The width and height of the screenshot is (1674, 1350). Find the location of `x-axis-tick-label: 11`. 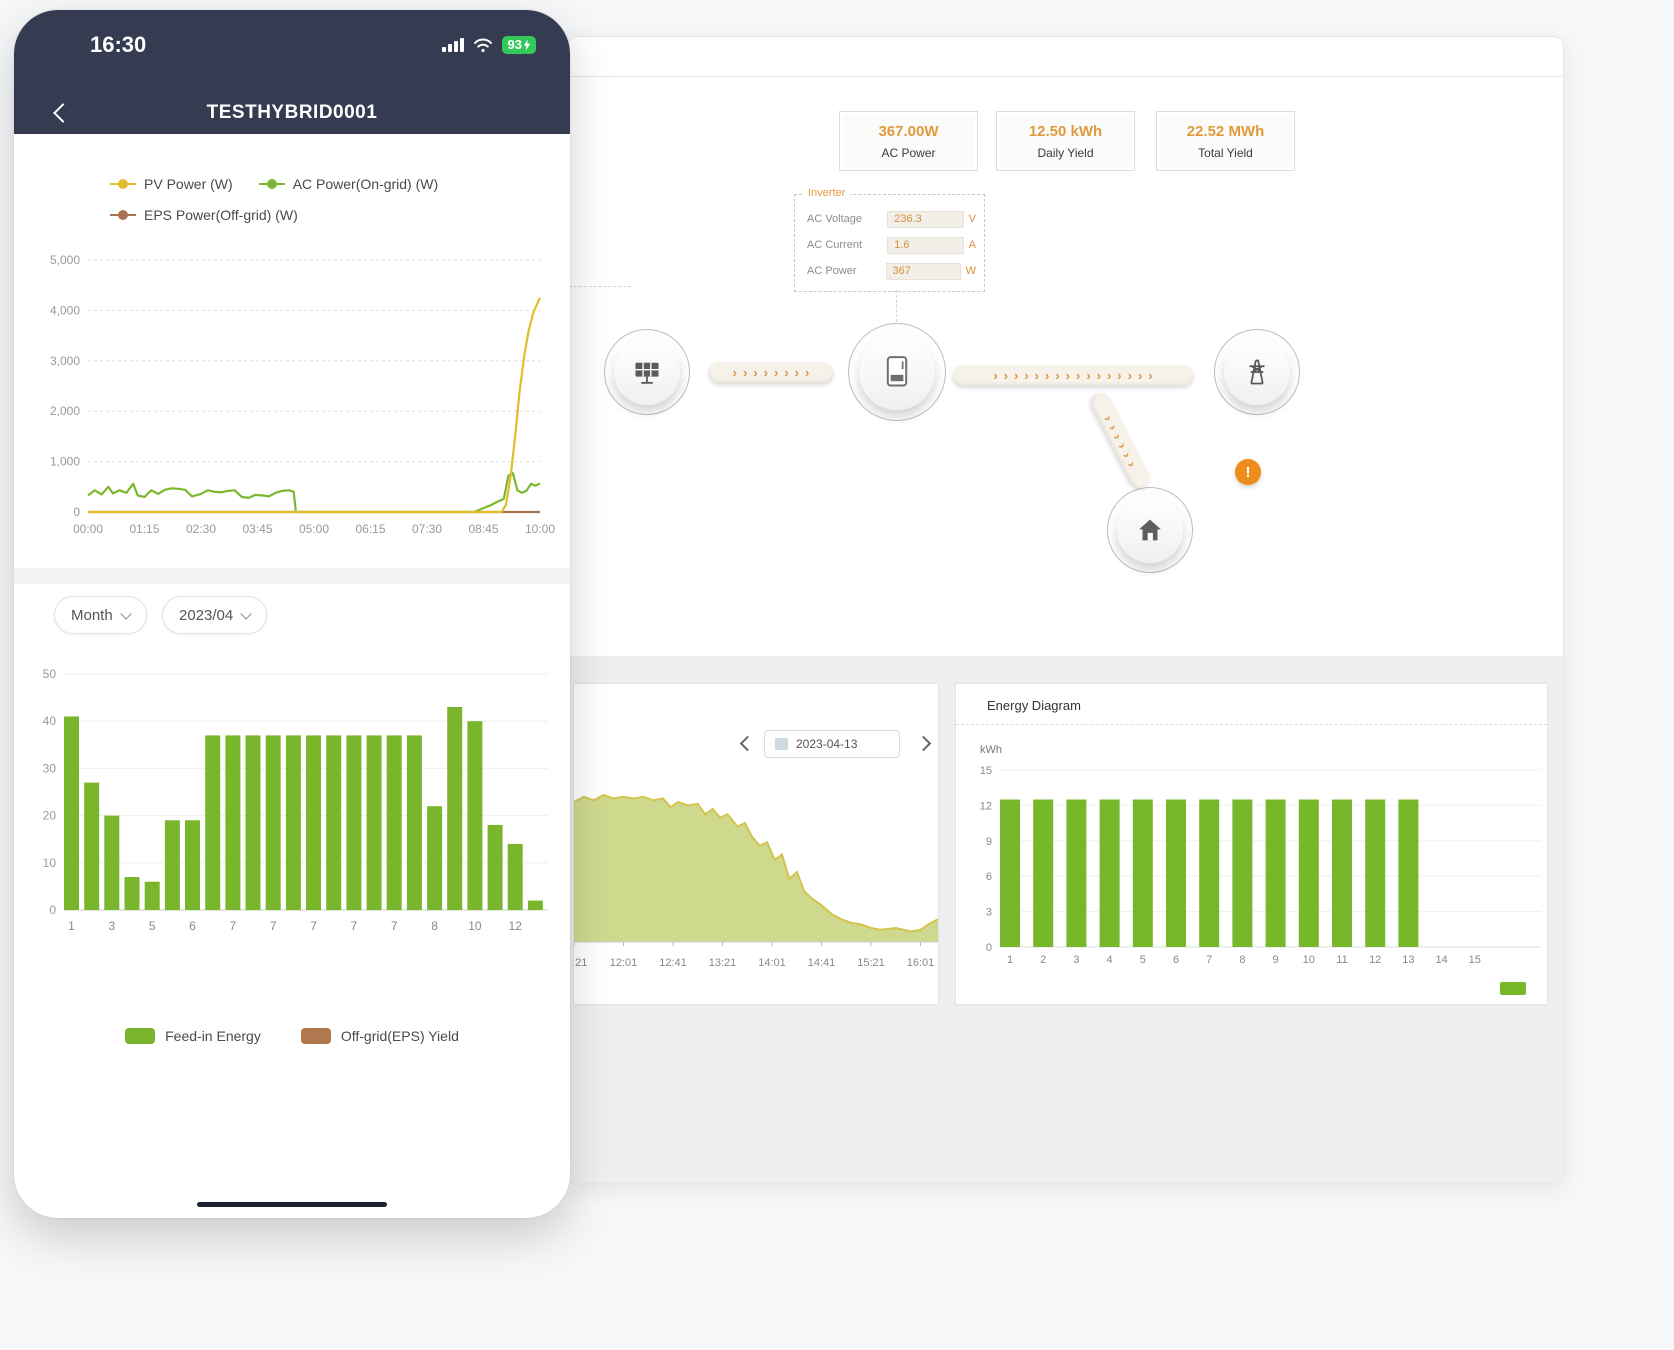

x-axis-tick-label: 11 is located at coordinates (1341, 960).